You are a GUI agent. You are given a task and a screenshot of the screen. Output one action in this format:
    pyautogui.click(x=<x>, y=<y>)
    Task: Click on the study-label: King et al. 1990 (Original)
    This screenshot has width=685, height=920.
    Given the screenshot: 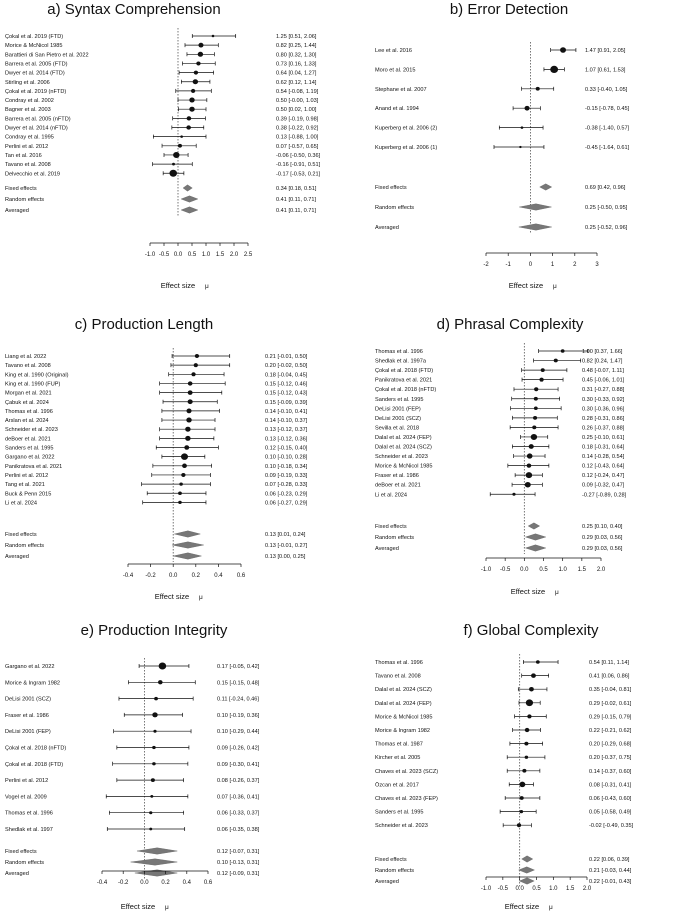 What is the action you would take?
    pyautogui.click(x=37, y=375)
    